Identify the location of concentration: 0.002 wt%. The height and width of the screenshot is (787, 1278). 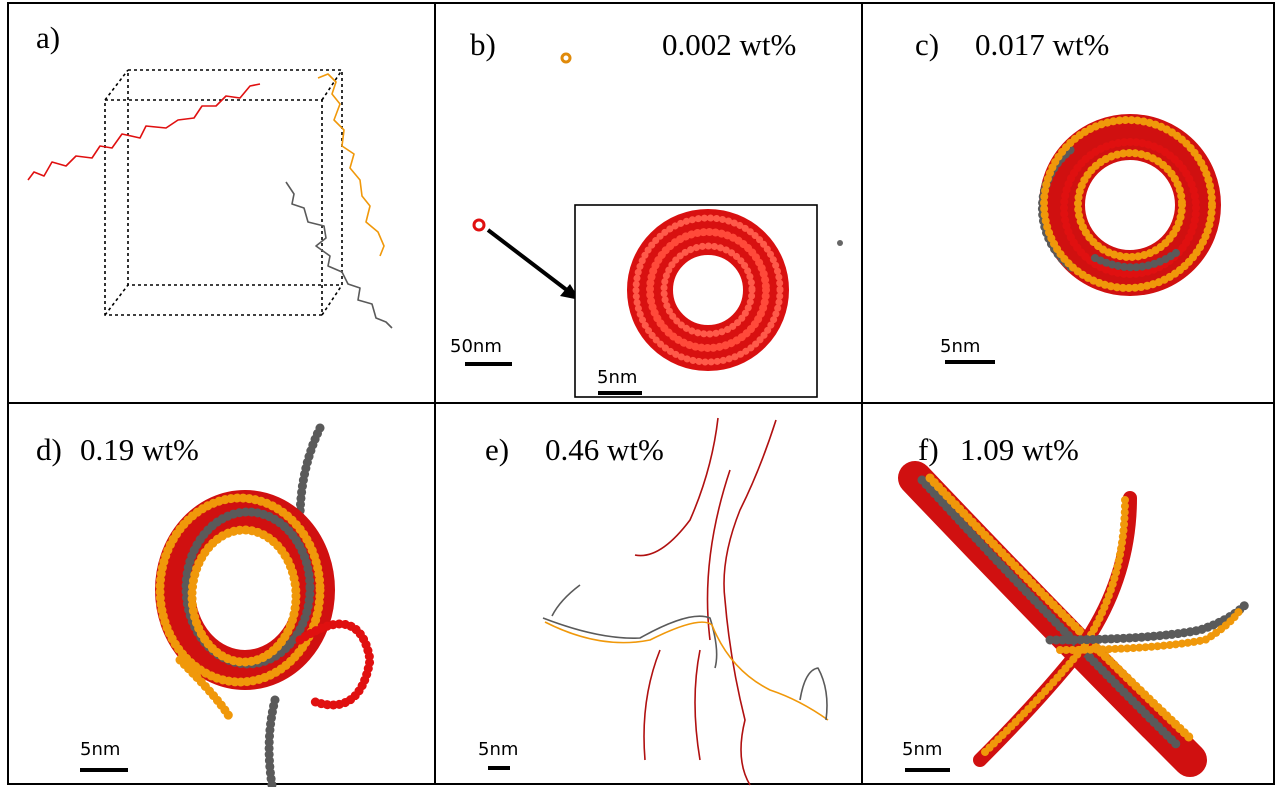
(729, 44).